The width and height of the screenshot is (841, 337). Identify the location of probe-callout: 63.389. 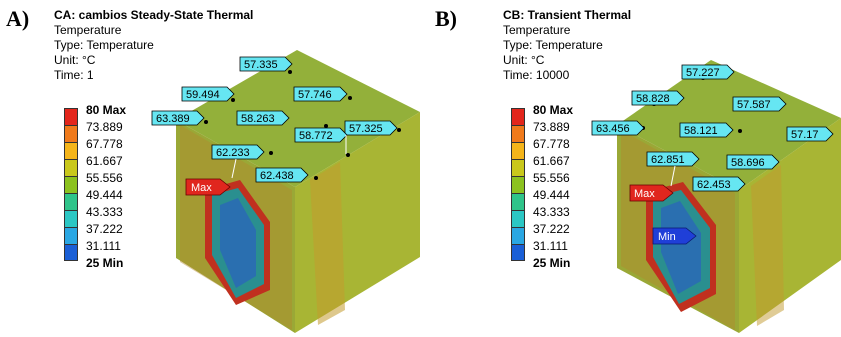
(178, 118).